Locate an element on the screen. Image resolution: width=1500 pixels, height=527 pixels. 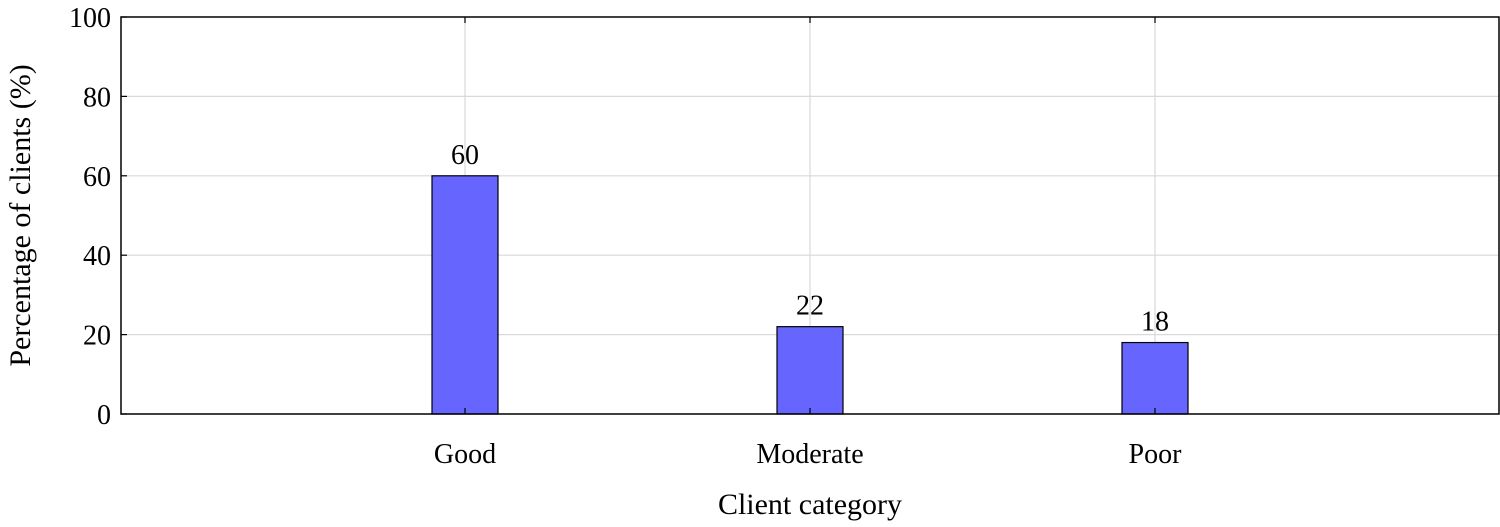
y-tick-label: 100 is located at coordinates (90, 18).